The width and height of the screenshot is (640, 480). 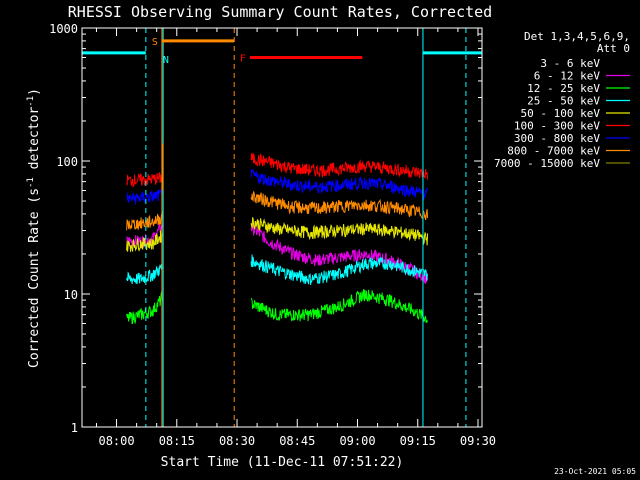 What do you see at coordinates (282, 462) in the screenshot?
I see `x-axis-label: Start Time (11-Dec-11 07:51:22)` at bounding box center [282, 462].